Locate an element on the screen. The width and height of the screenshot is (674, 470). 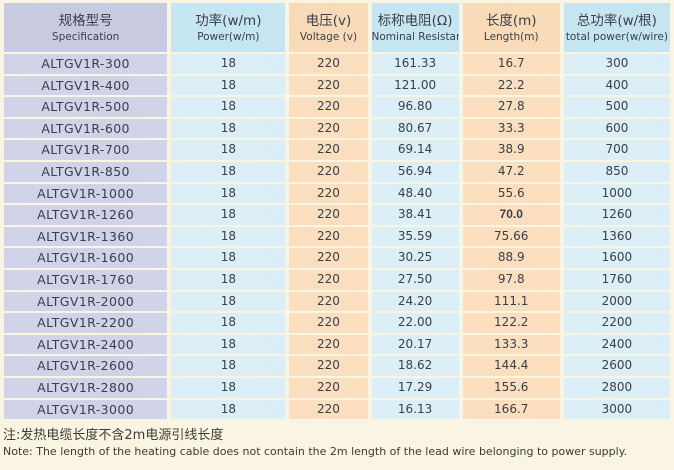
table-row: ALTGV1R-600 18 220 80.67 33.3 600 is located at coordinates (337, 128).